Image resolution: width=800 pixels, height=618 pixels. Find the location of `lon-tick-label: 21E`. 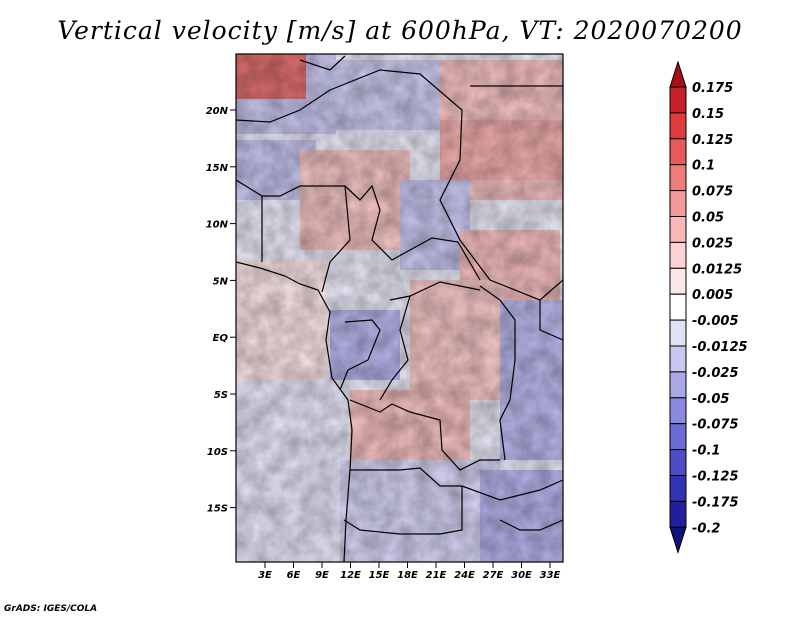

lon-tick-label: 21E is located at coordinates (436, 575).